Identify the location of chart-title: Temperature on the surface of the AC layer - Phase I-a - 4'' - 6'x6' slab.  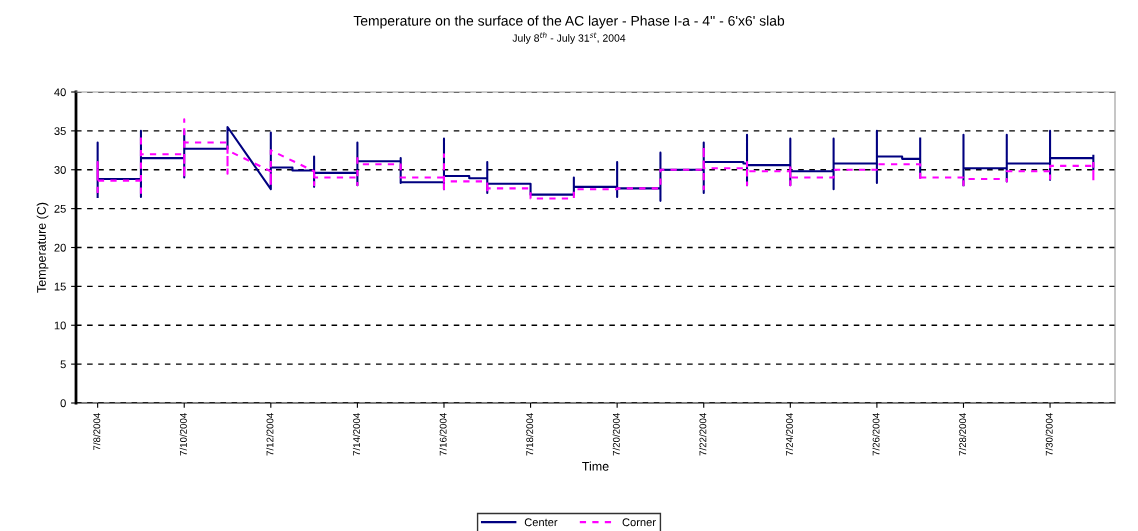
(569, 22).